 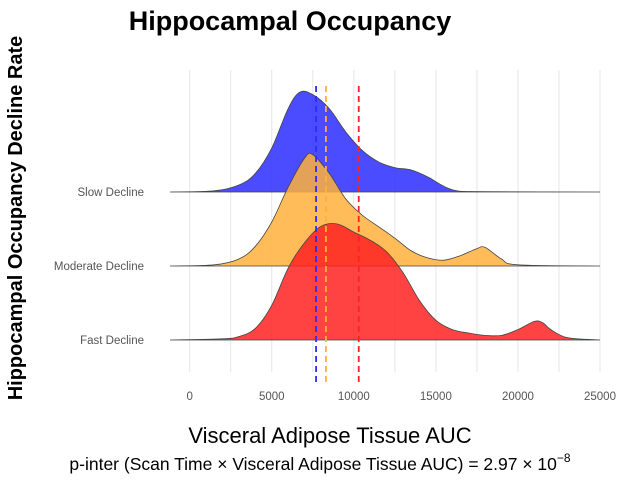 What do you see at coordinates (600, 397) in the screenshot?
I see `x-tick-label: 25000` at bounding box center [600, 397].